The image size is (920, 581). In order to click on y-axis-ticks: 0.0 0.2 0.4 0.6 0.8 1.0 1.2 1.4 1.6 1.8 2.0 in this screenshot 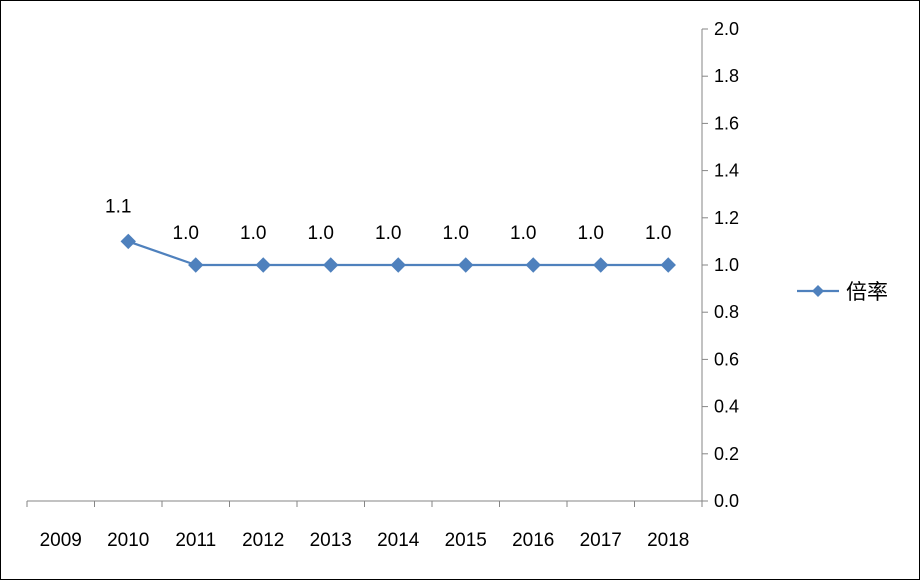, I will do `click(720, 265)`.